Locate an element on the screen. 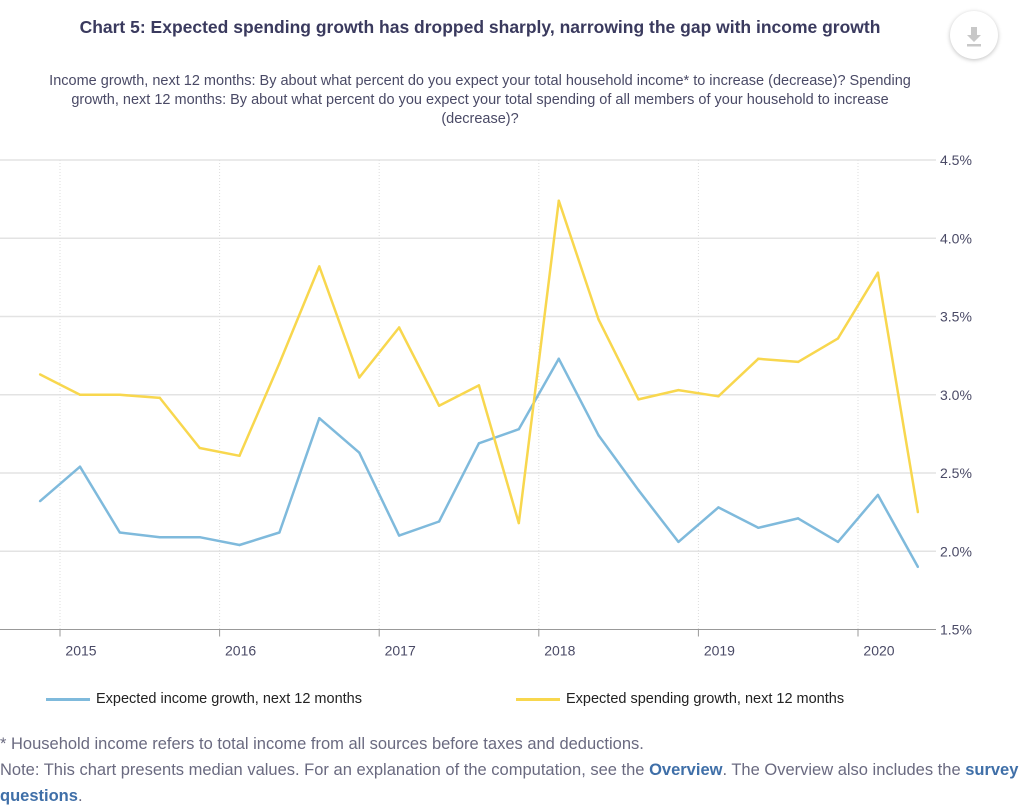 Image resolution: width=1024 pixels, height=811 pixels. y-tick-label: 2.5% is located at coordinates (956, 473).